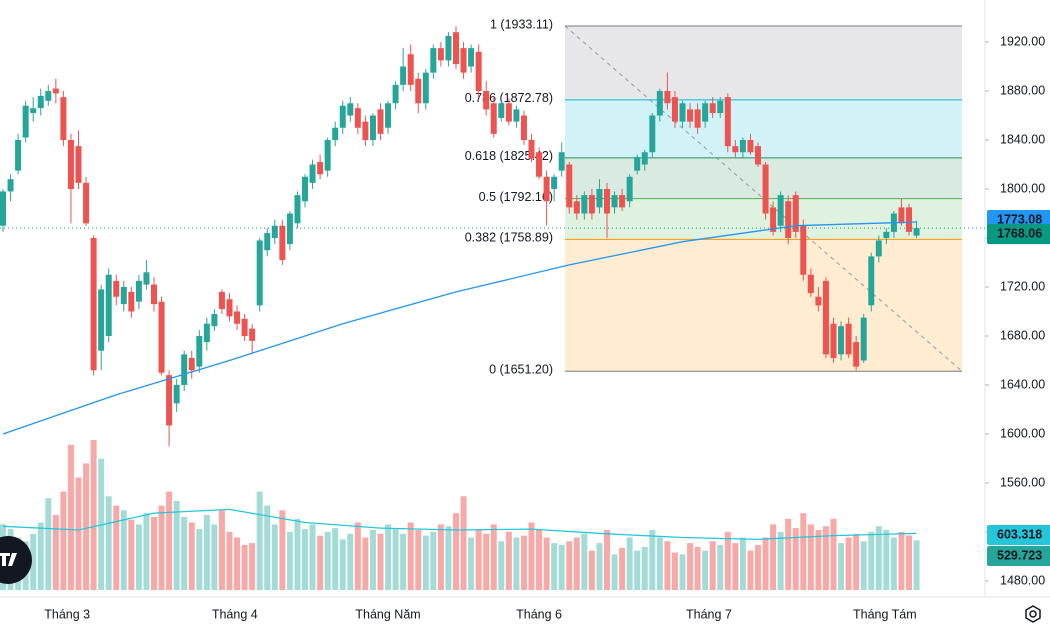  What do you see at coordinates (67, 614) in the screenshot?
I see `x-tick-label: Tháng 3` at bounding box center [67, 614].